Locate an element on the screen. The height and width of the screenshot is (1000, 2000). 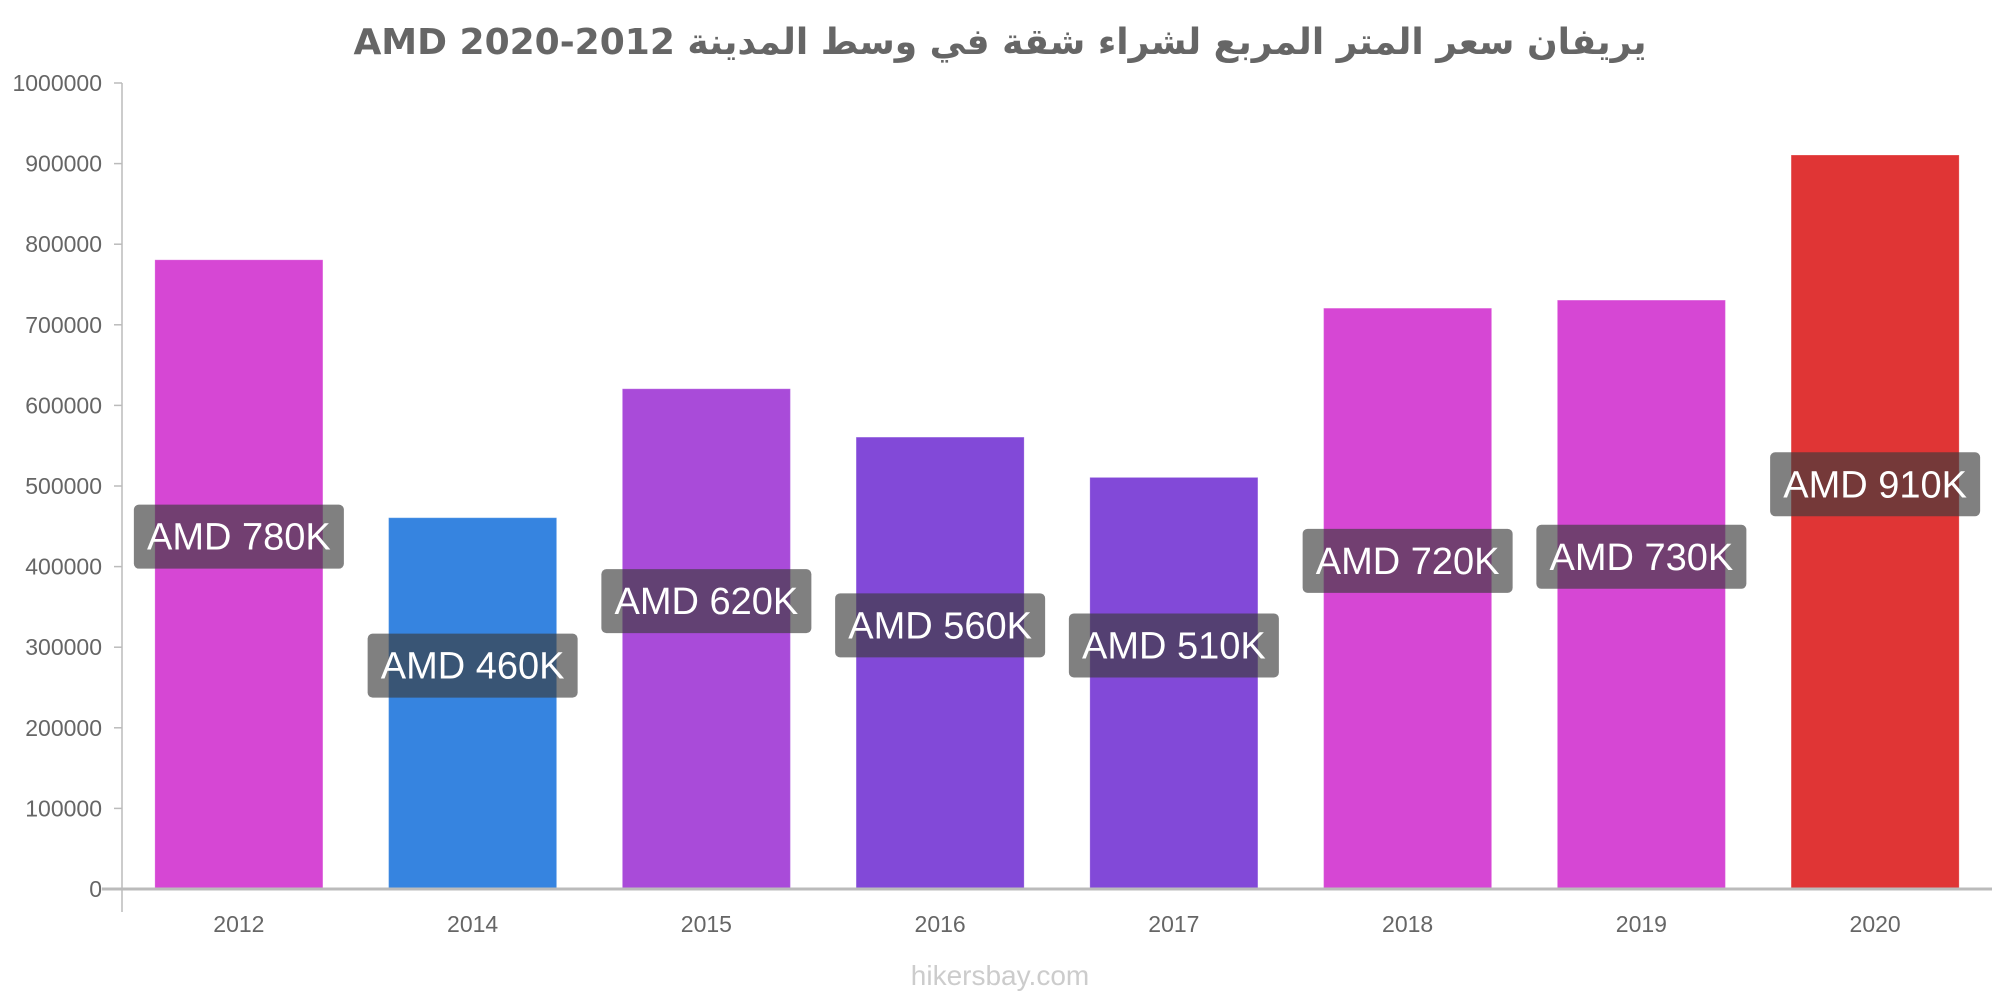
data-label-text: AMD 730K is located at coordinates (1642, 558).